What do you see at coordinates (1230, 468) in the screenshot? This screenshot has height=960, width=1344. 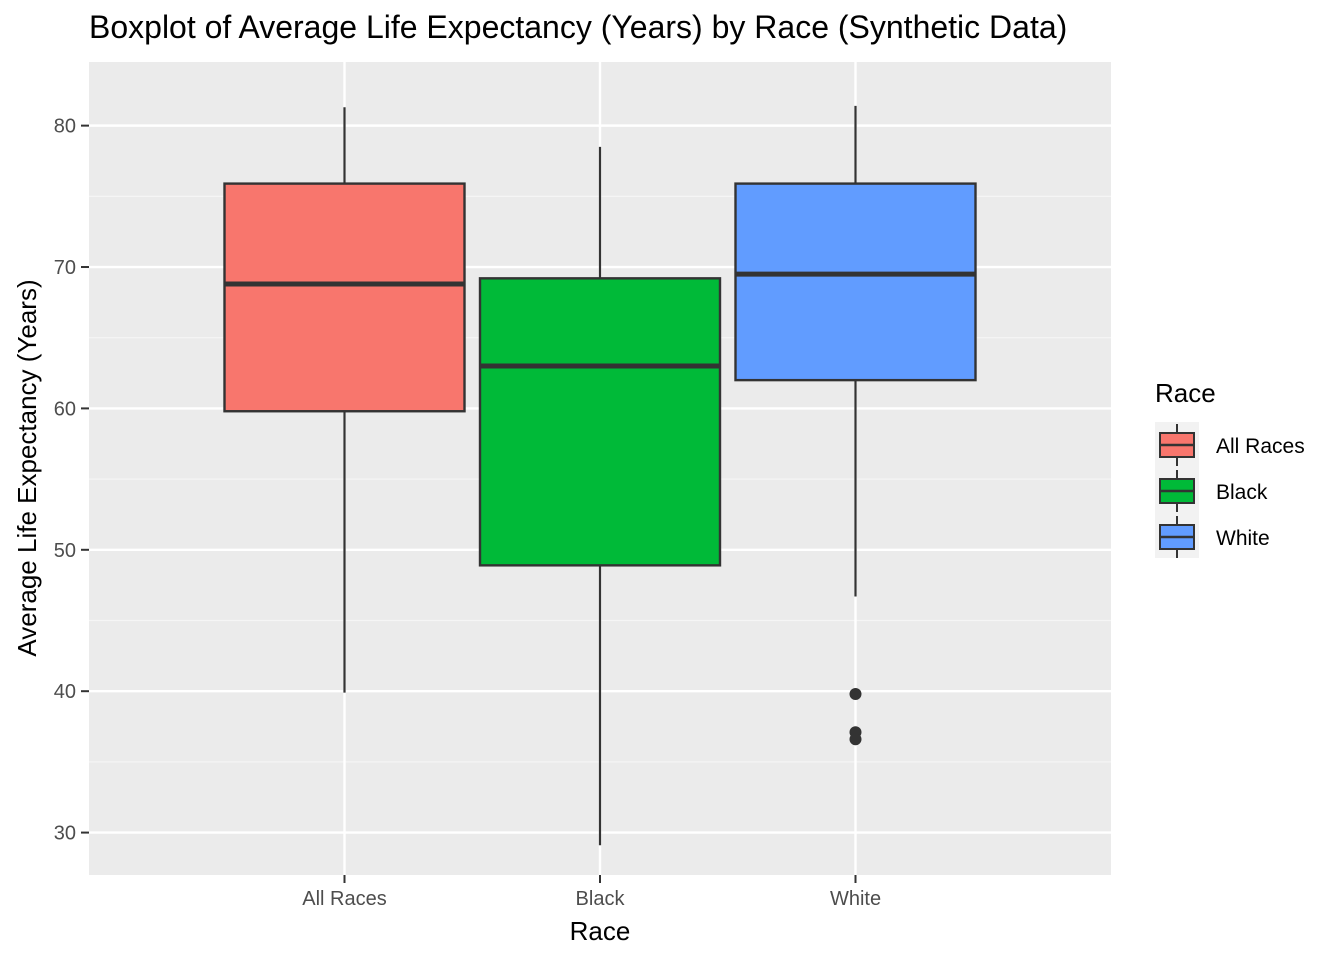 I see `legend: Race All Races Black White` at bounding box center [1230, 468].